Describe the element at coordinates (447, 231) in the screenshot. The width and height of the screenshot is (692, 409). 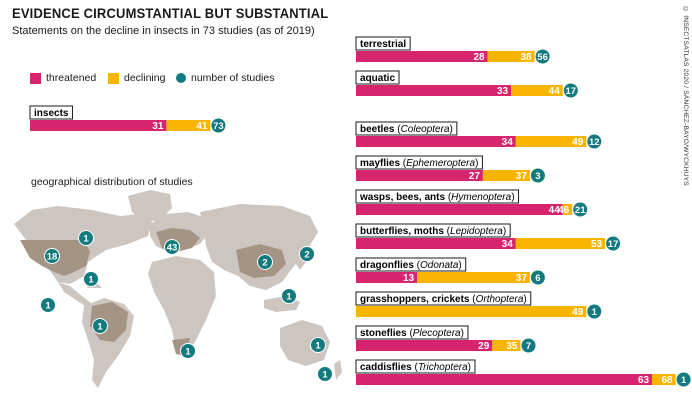
I see `bar-row-6-label-latin: (` at that location.